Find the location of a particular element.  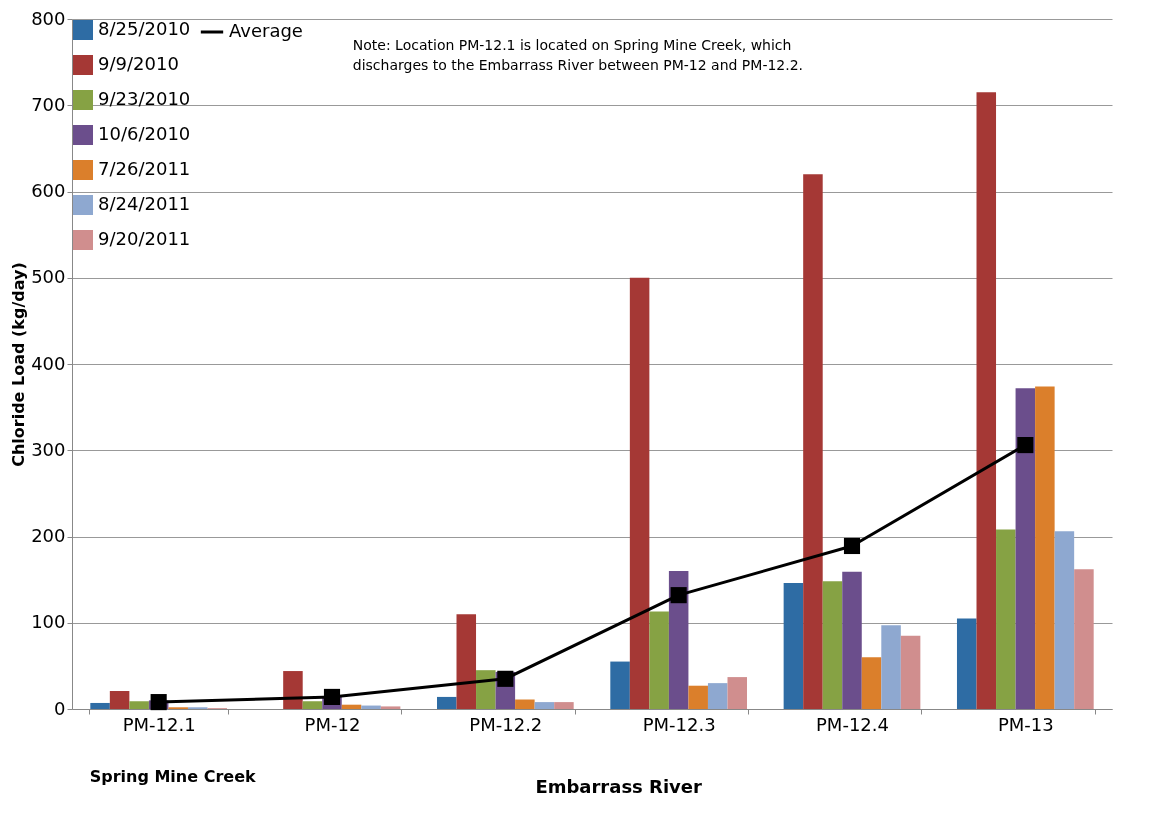

y-tick-label: 200 is located at coordinates (48, 535).